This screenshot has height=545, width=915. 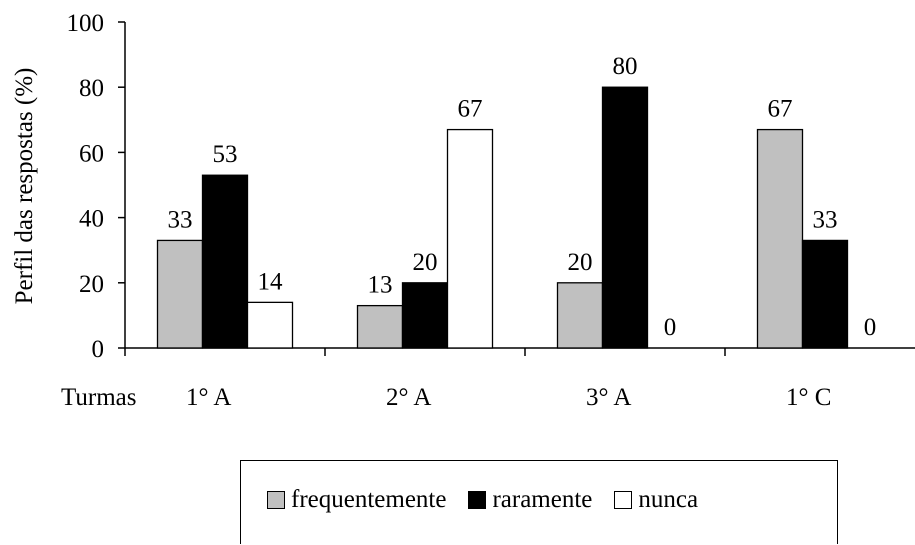 What do you see at coordinates (208, 397) in the screenshot?
I see `x-tick-label: 1° A` at bounding box center [208, 397].